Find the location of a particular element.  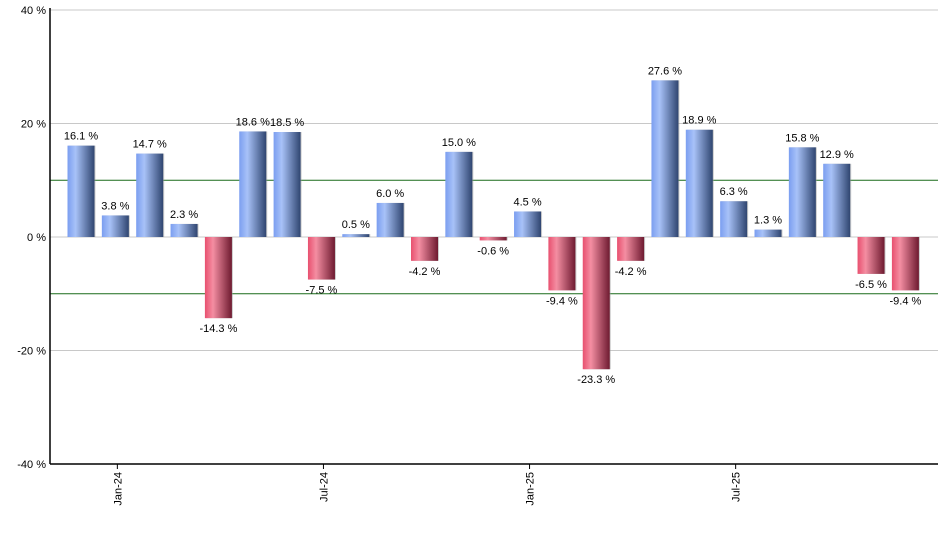

data-label: 6.3 % is located at coordinates (734, 192).